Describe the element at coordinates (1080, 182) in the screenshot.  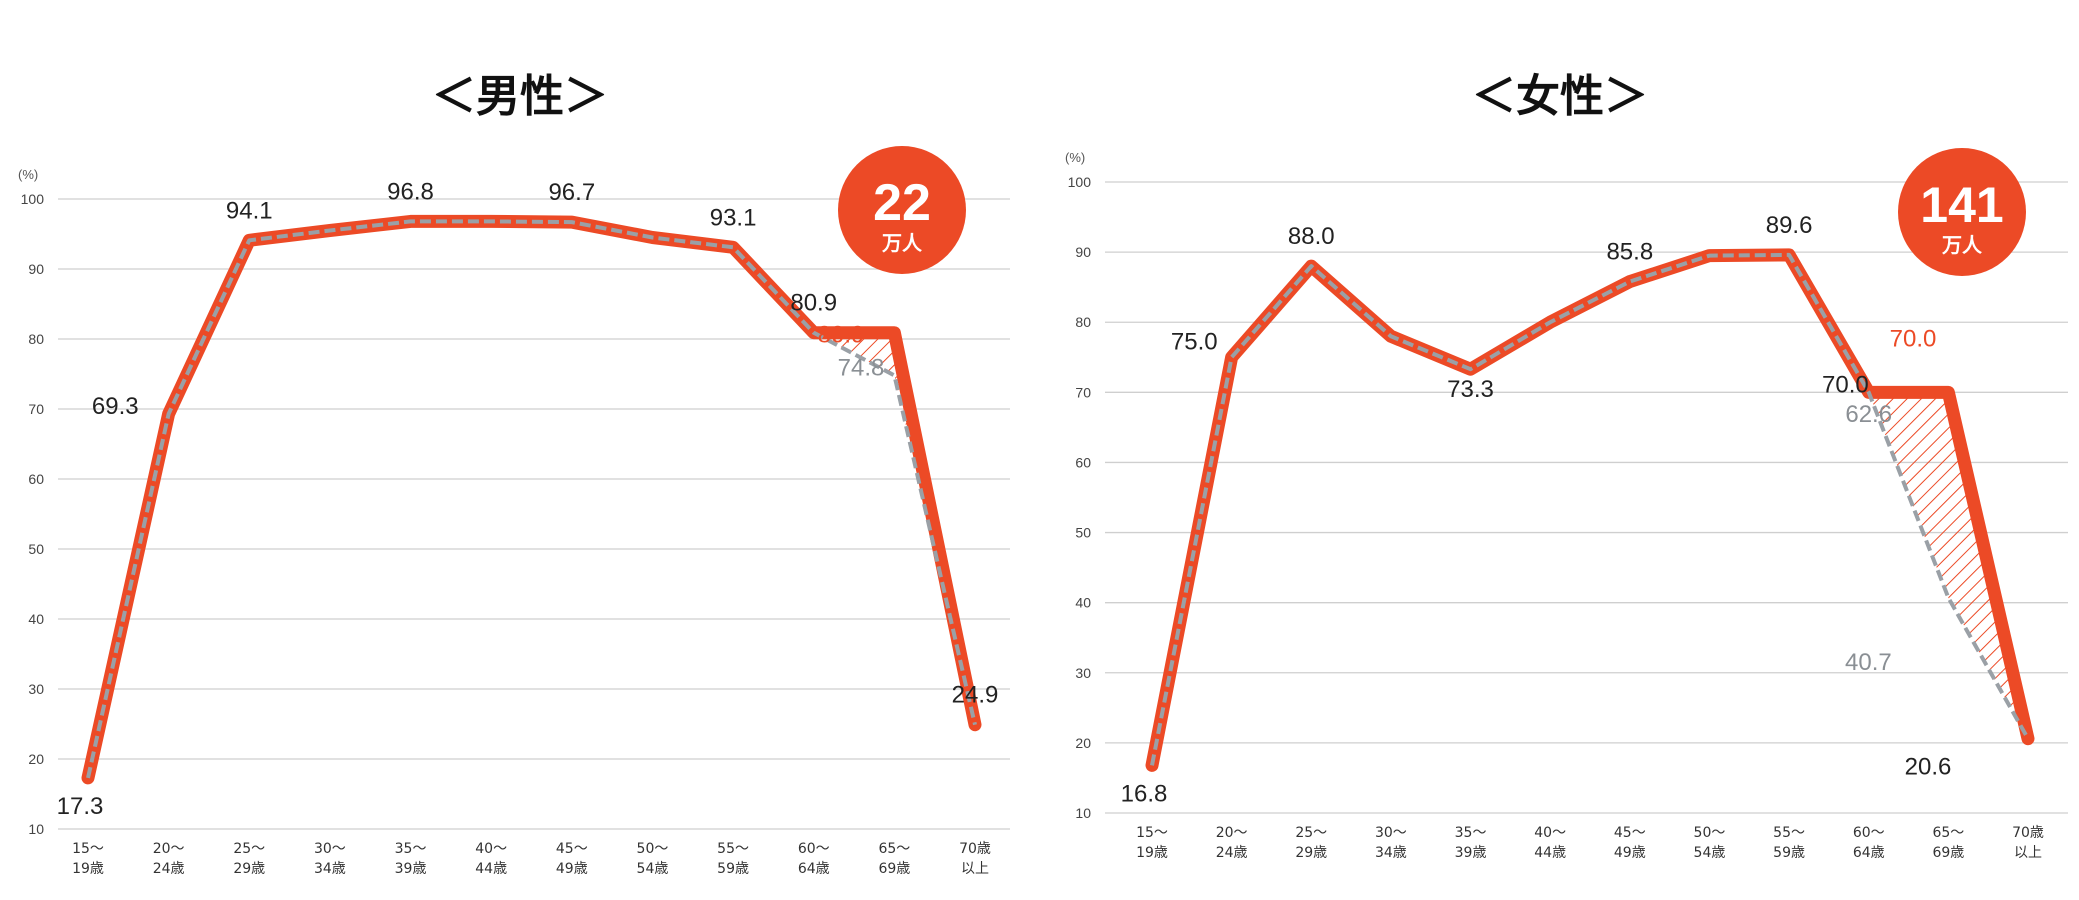
I see `female-y-tick-label: 100` at that location.